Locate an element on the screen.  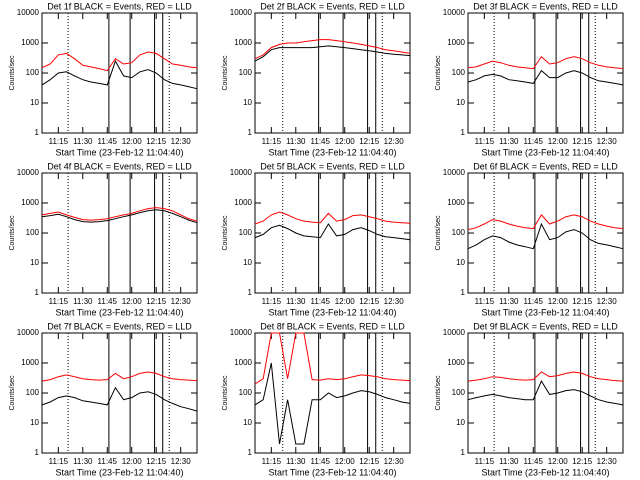
panel-title: Det 6f BLACK = Events, RED = LLD is located at coordinates (545, 166).